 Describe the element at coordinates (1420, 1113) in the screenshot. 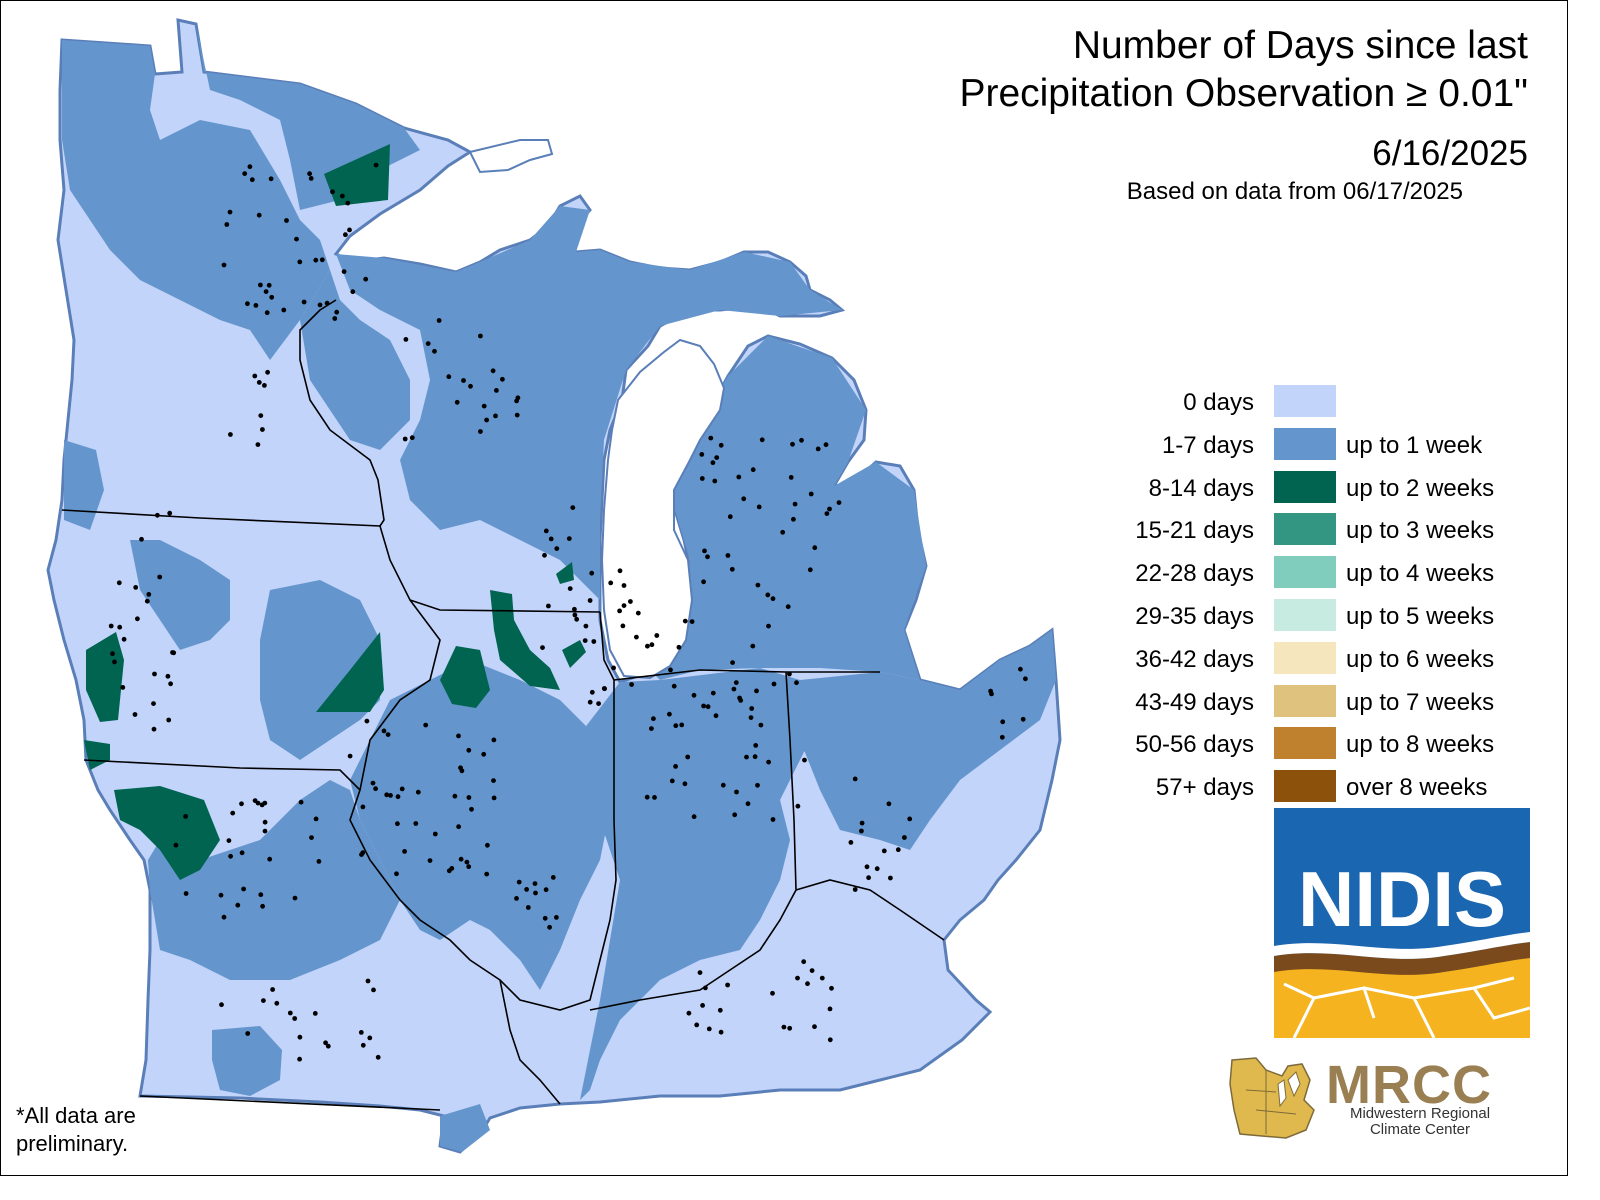

I see `mrcc-line-1: Midwestern Regional` at that location.